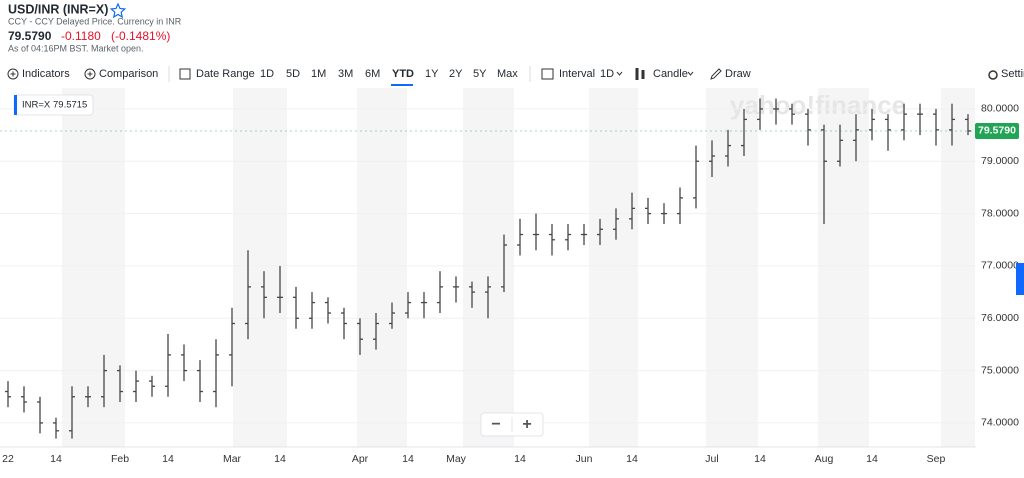 This screenshot has height=478, width=1024. What do you see at coordinates (345, 74) in the screenshot?
I see `range-button: 3M` at bounding box center [345, 74].